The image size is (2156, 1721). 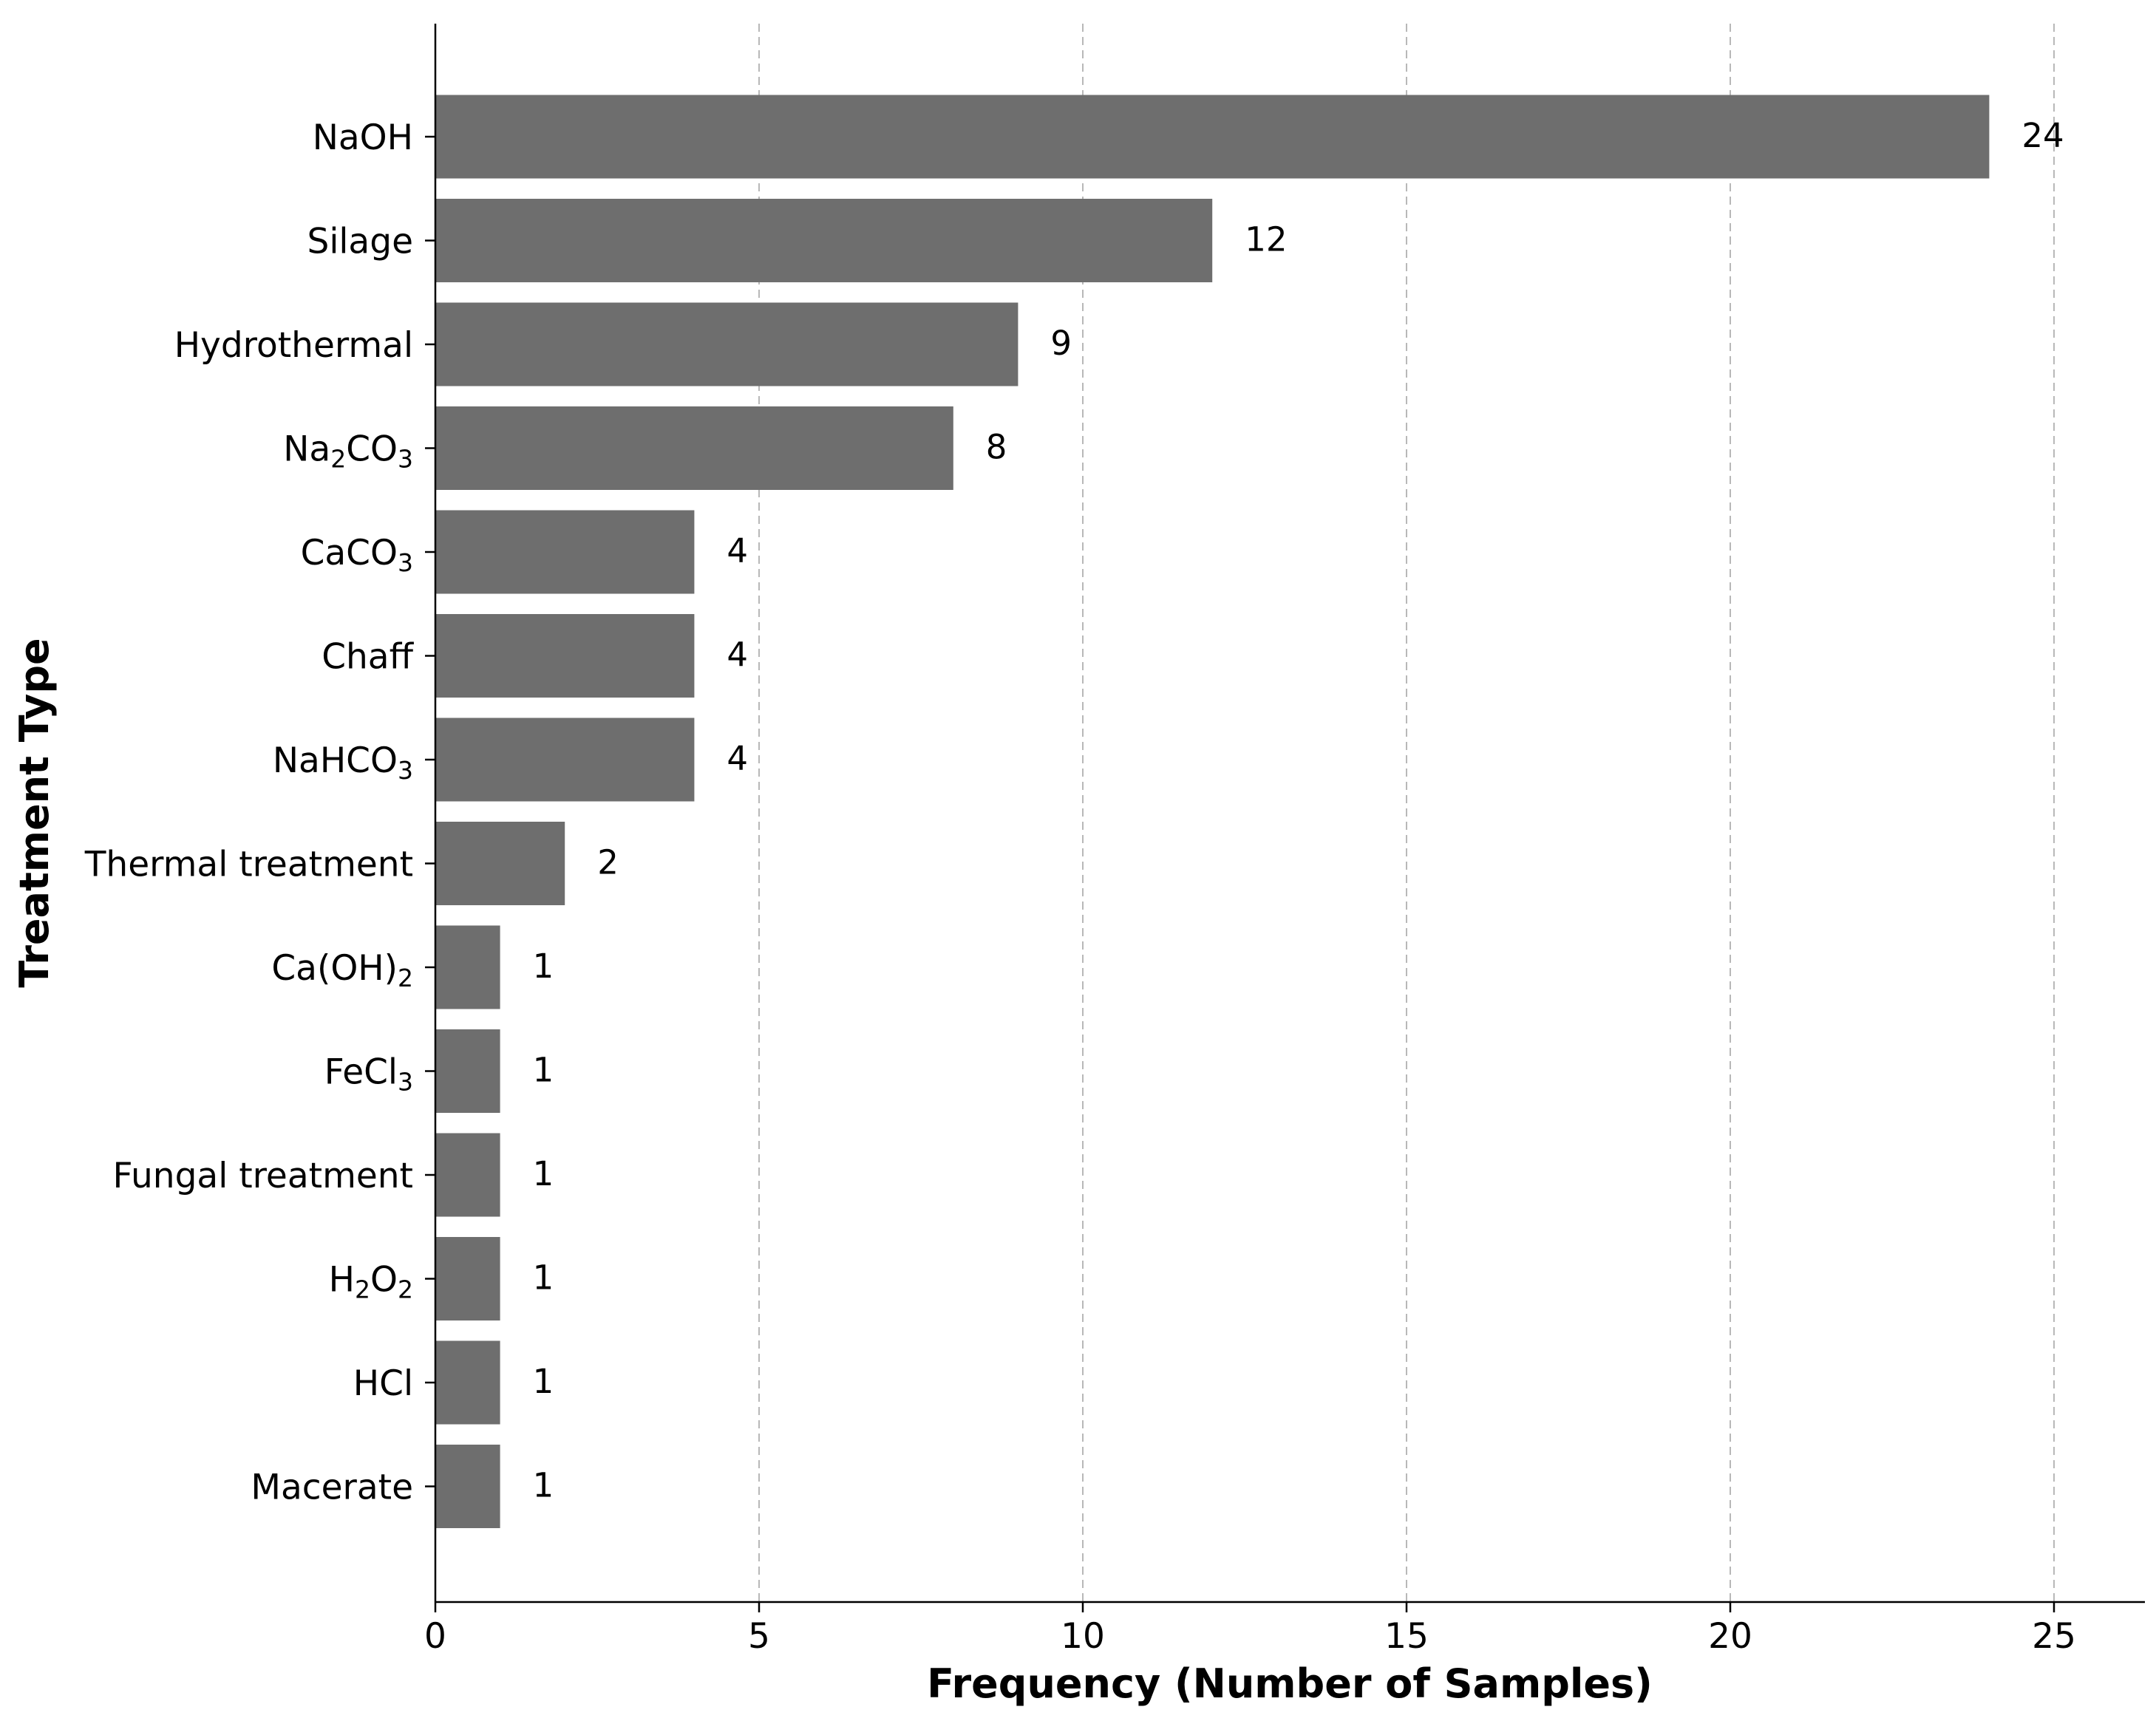 What do you see at coordinates (383, 1383) in the screenshot?
I see `y-tick-label: HCl` at bounding box center [383, 1383].